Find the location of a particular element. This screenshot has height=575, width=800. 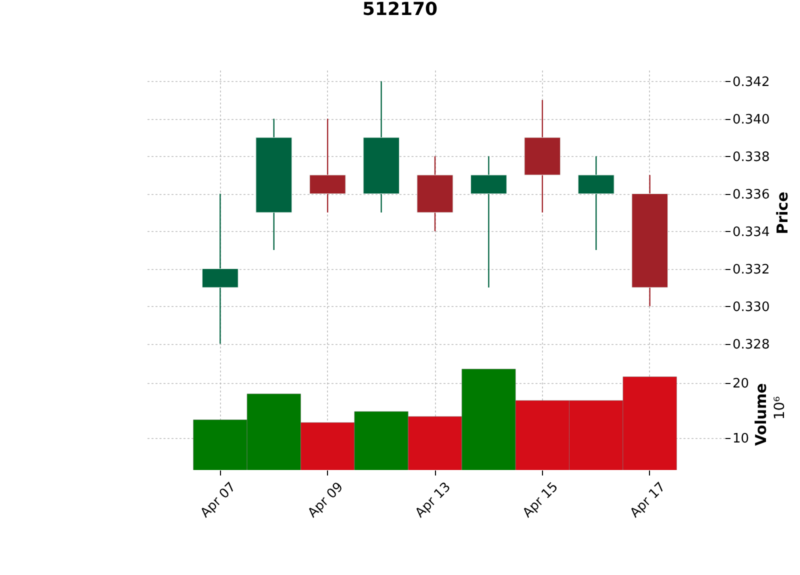

x-tick-label: Apr 09 is located at coordinates (325, 500).